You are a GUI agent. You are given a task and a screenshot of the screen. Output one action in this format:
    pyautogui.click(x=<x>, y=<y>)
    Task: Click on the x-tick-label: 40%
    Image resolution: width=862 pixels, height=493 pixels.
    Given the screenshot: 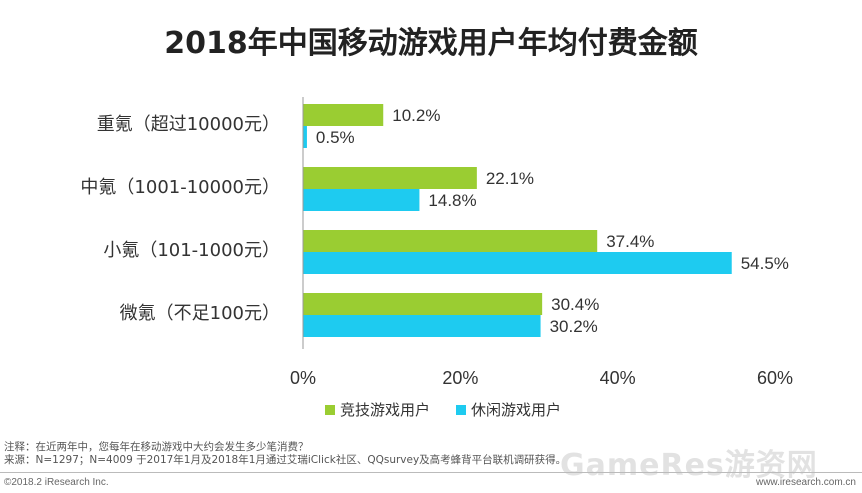 What is the action you would take?
    pyautogui.click(x=618, y=378)
    